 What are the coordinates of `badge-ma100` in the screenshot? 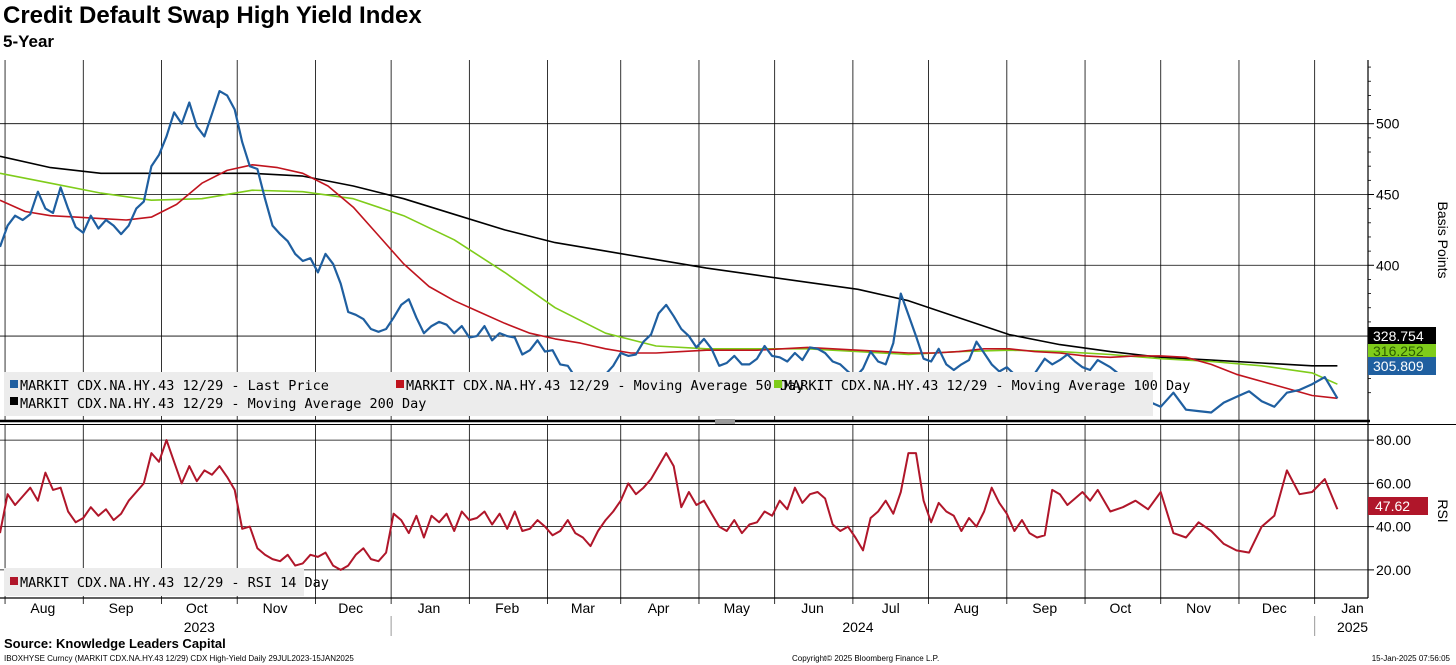 It's located at (1402, 351).